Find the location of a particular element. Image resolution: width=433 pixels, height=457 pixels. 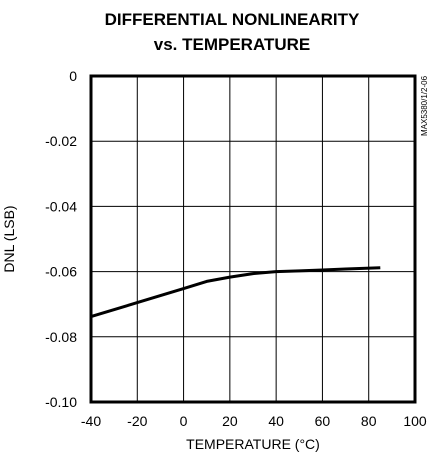

y-tick-label: -0.02 is located at coordinates (61, 141).